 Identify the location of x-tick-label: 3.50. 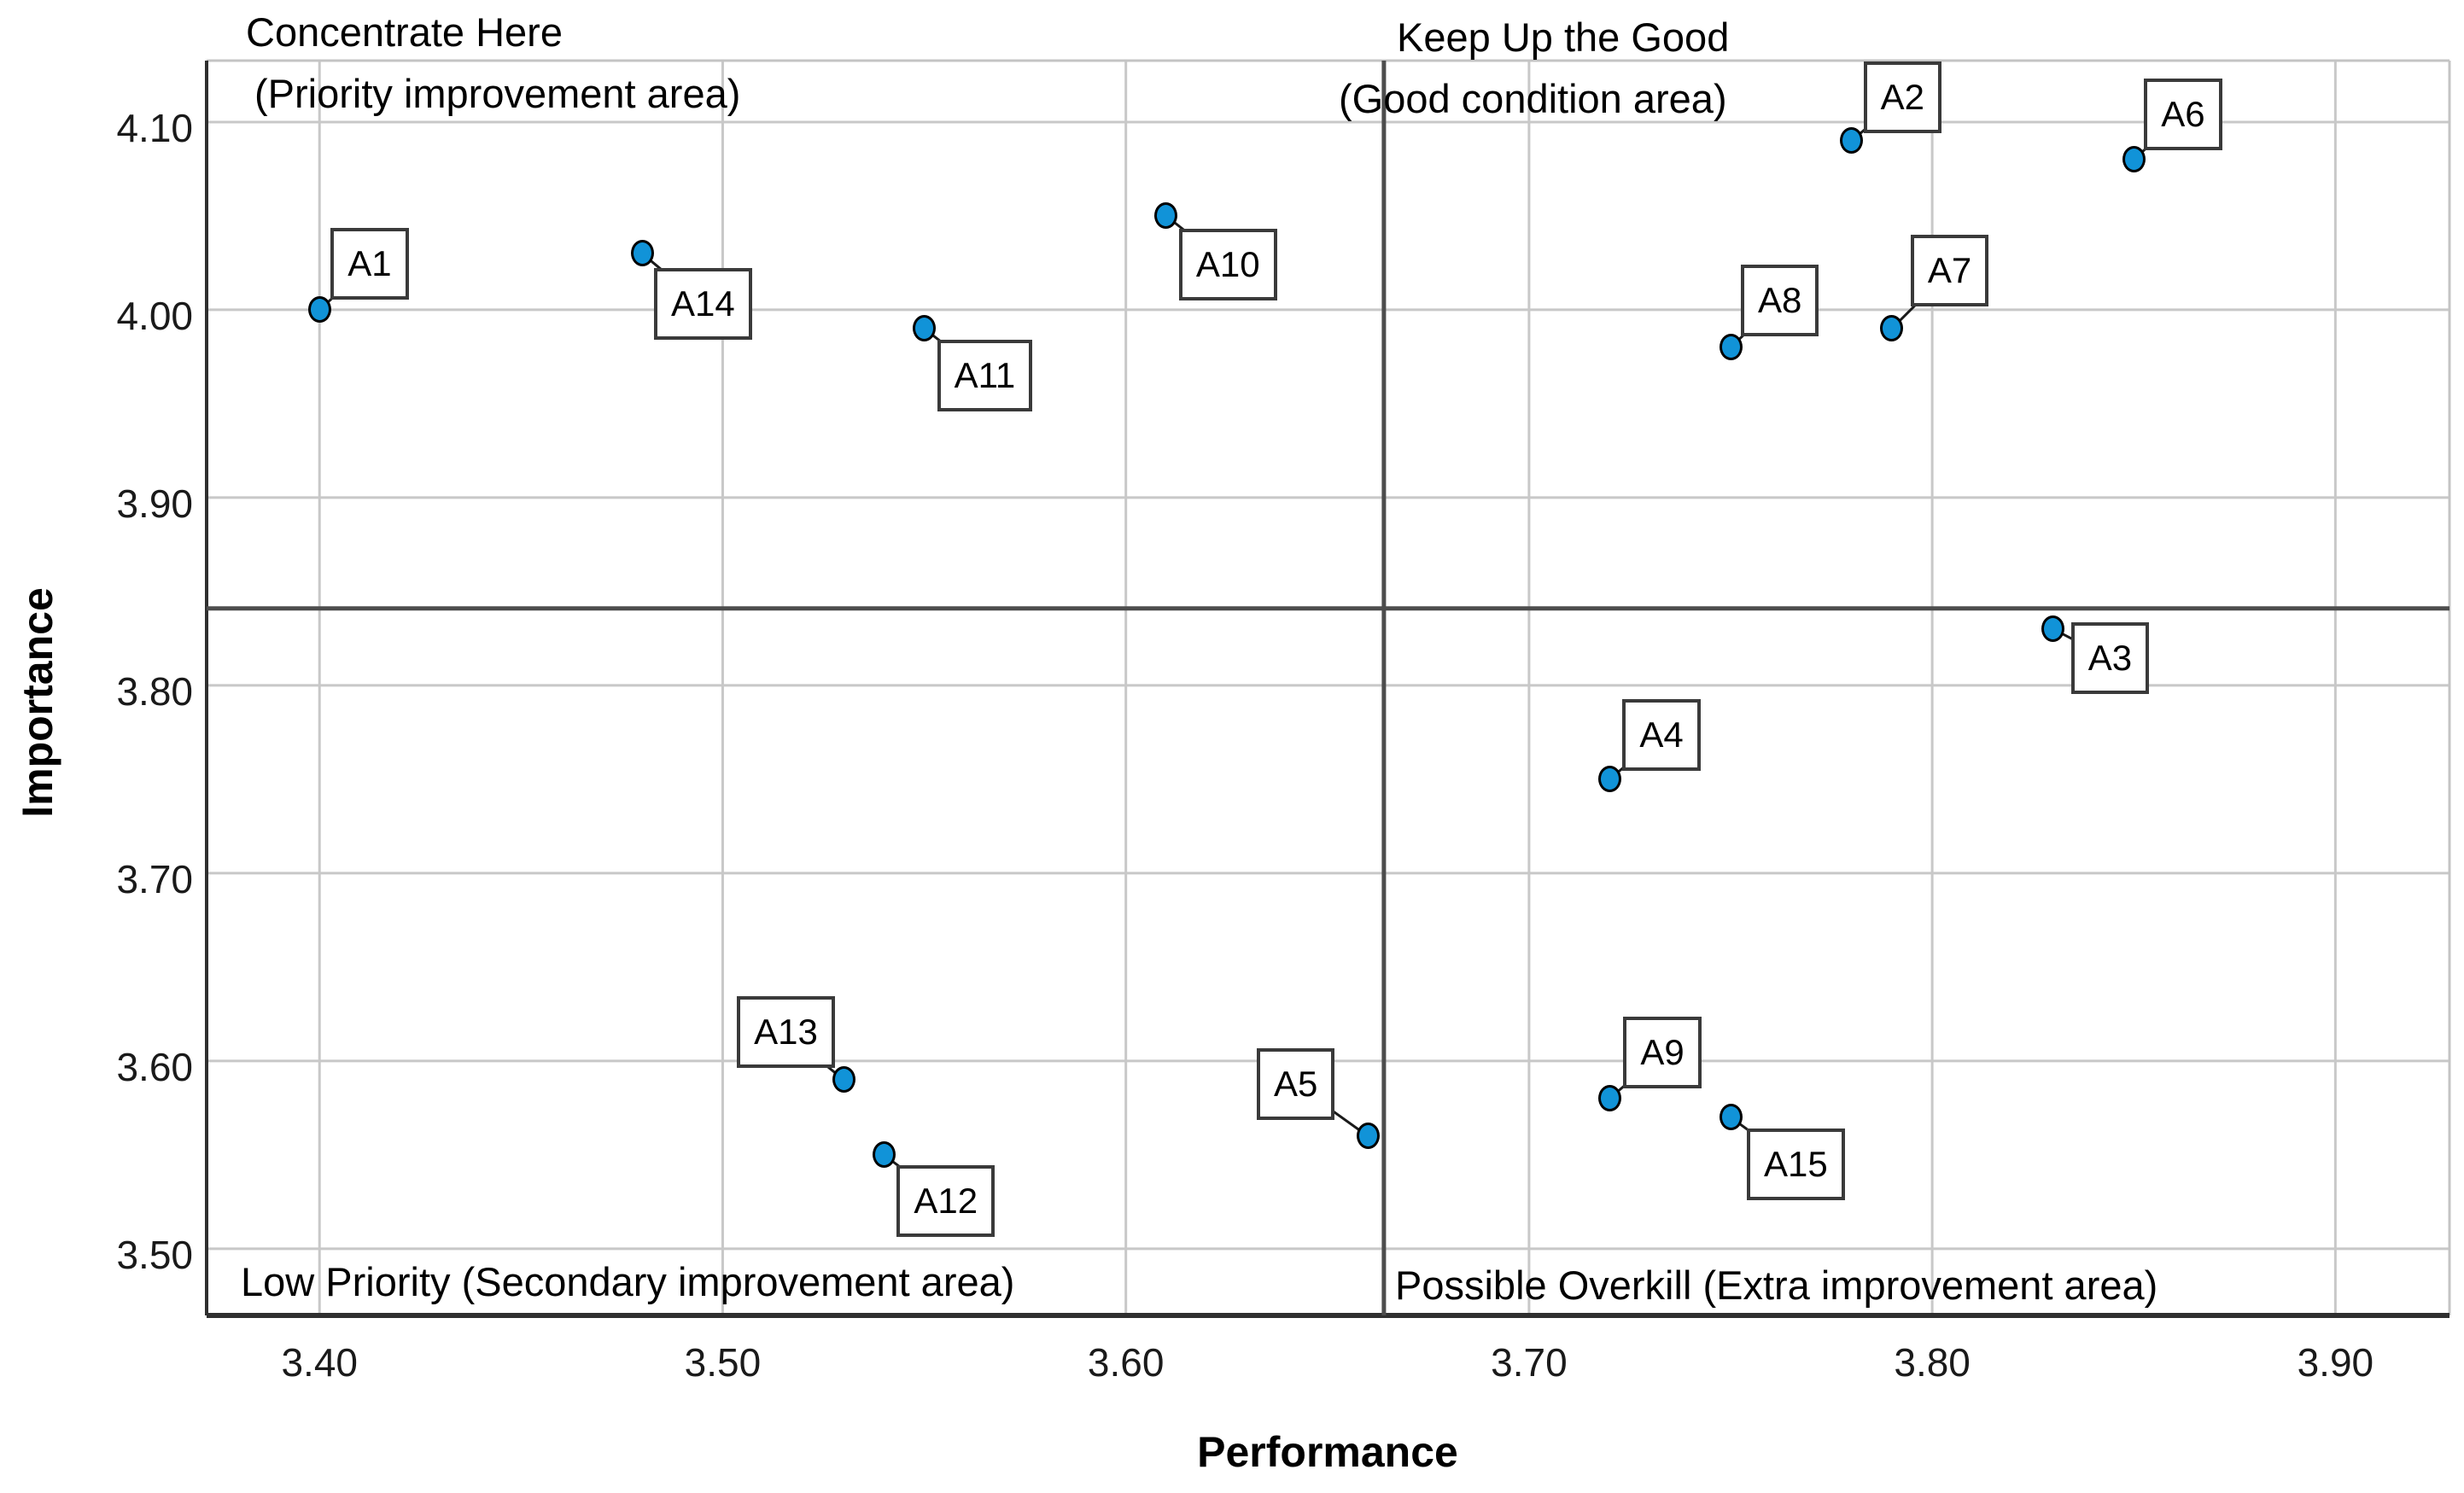
(723, 1362).